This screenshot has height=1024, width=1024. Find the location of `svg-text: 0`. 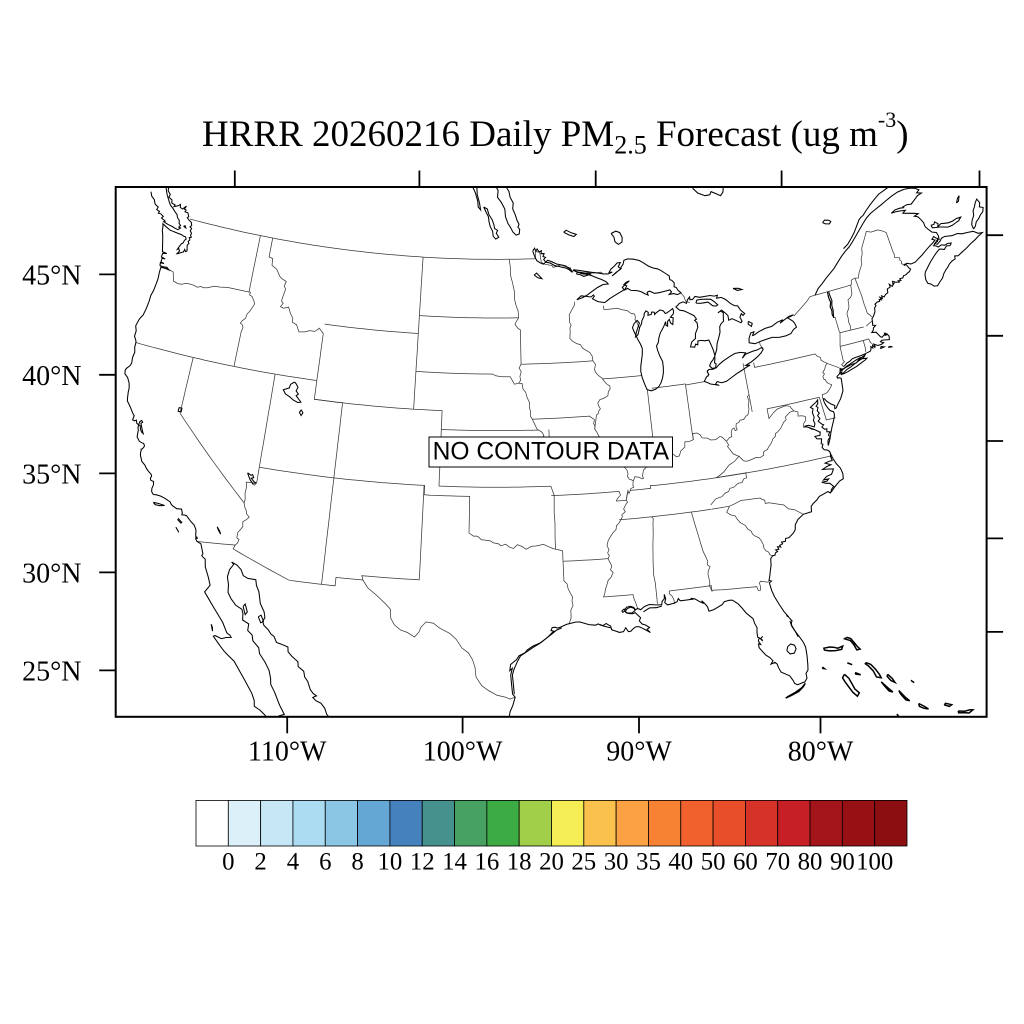

svg-text: 0 is located at coordinates (228, 862).